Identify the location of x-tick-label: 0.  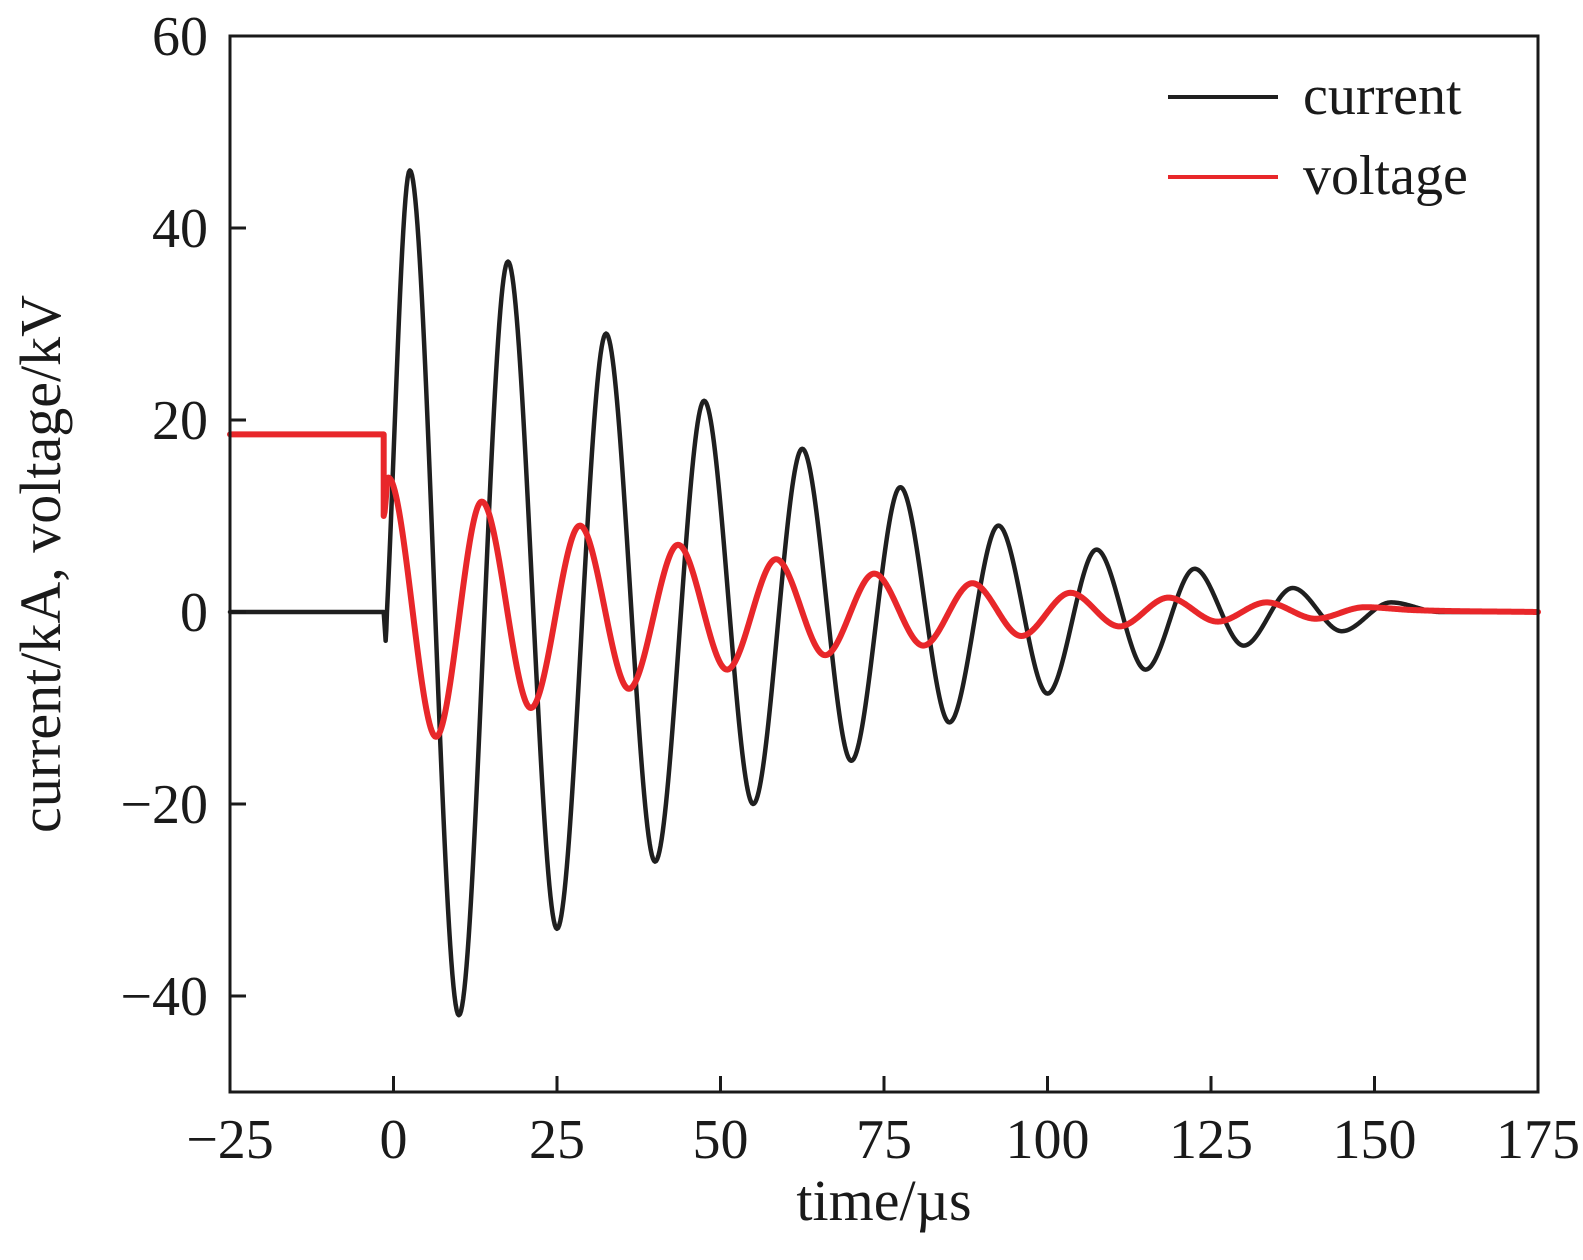
(394, 1140).